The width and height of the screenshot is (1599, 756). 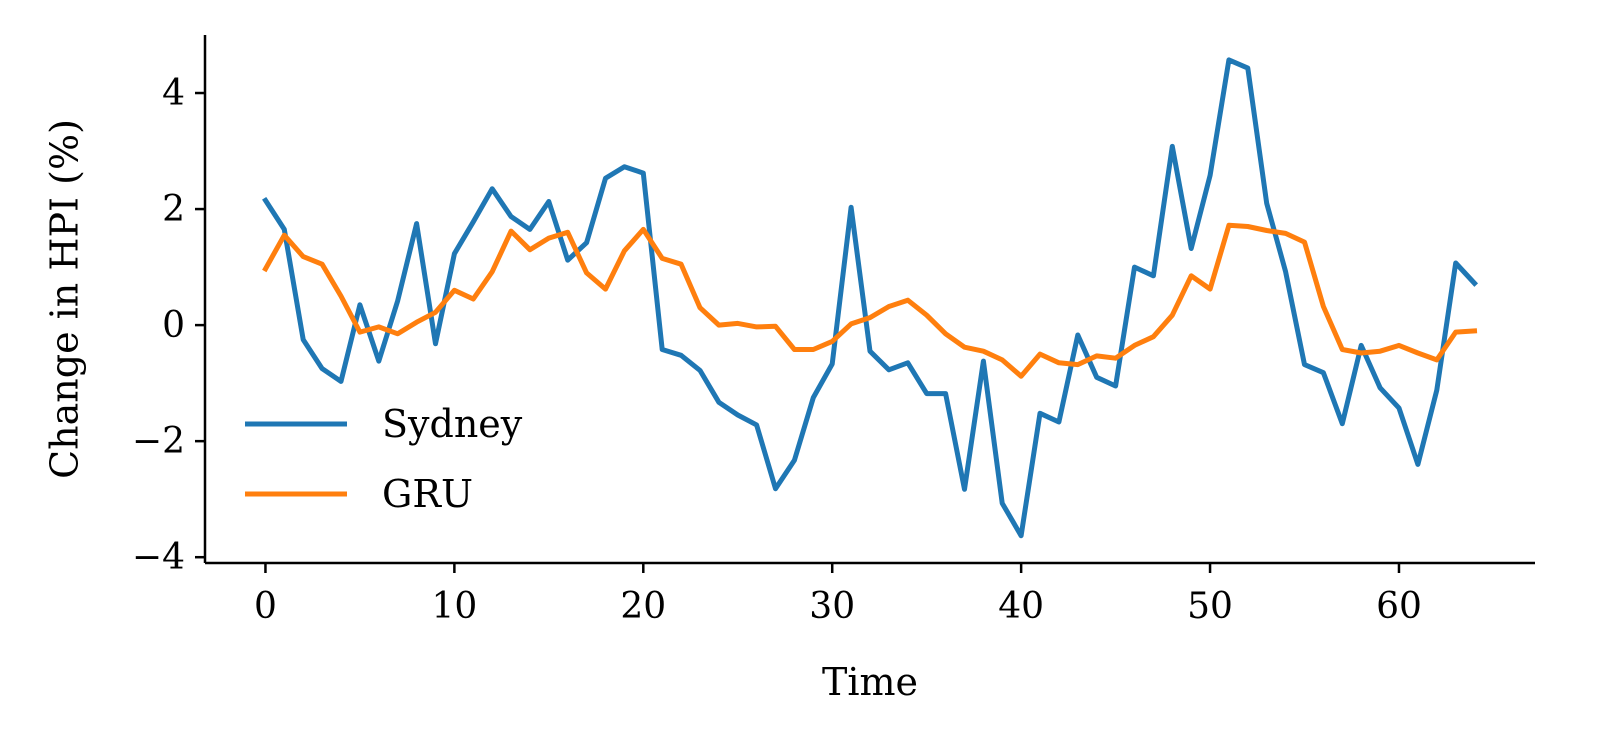 What do you see at coordinates (1399, 606) in the screenshot?
I see `x-tick-label: 60` at bounding box center [1399, 606].